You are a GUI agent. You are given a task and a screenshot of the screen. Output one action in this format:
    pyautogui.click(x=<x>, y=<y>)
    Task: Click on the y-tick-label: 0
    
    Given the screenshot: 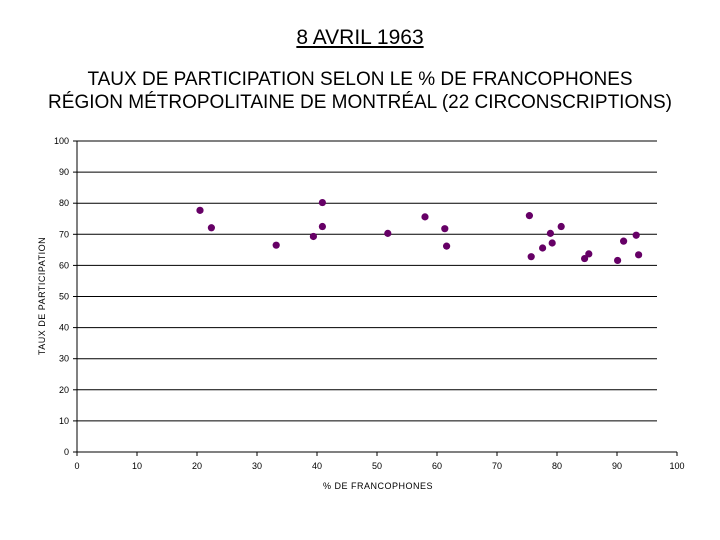 What is the action you would take?
    pyautogui.click(x=66, y=452)
    